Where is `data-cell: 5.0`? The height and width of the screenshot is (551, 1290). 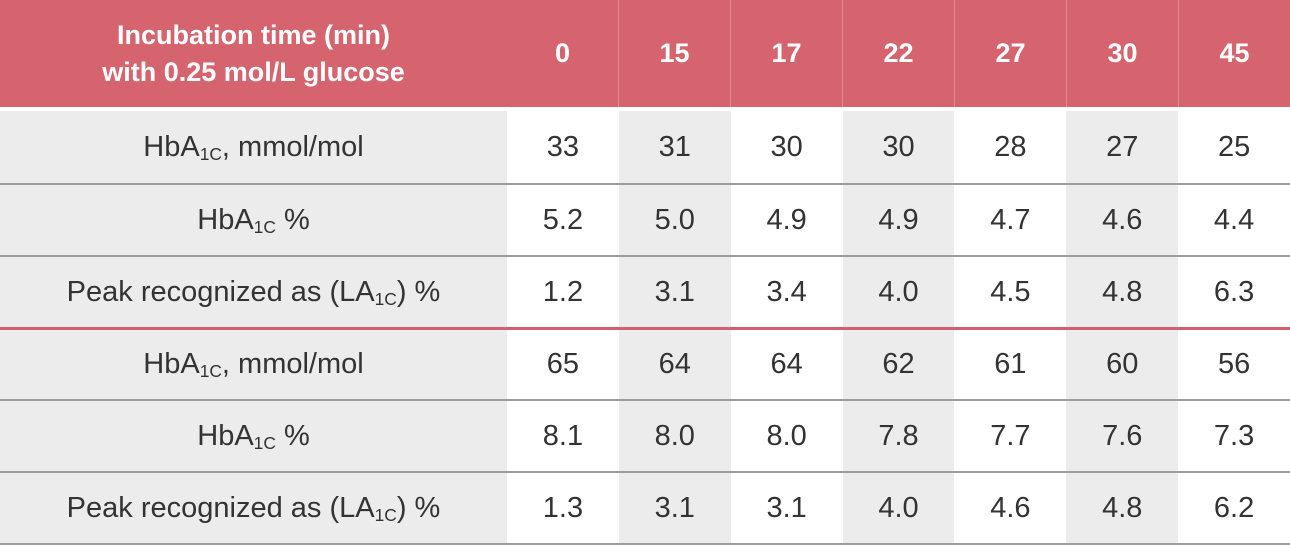
data-cell: 5.0 is located at coordinates (674, 219).